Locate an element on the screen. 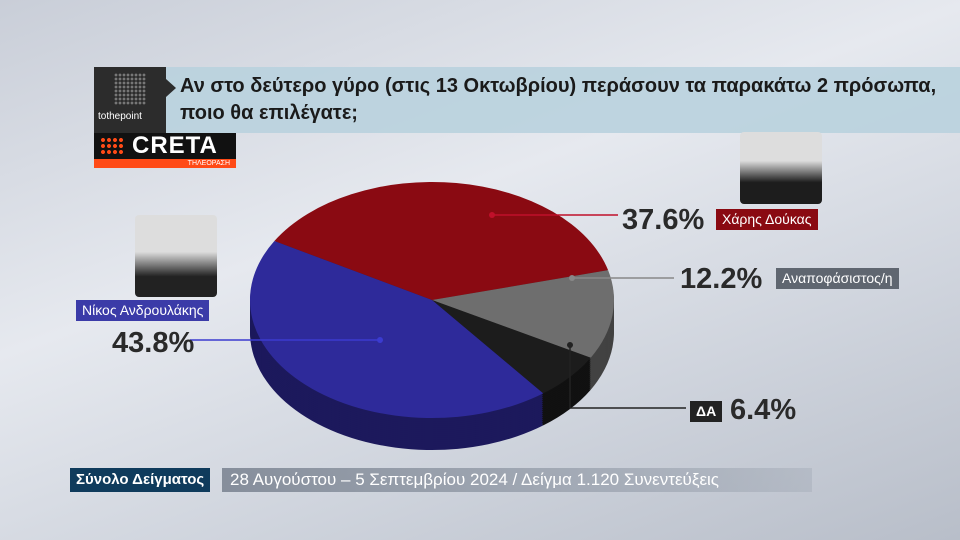 The height and width of the screenshot is (540, 960). channel-logo: CRETA ΤΗΛΕΟΡΑΣΗ is located at coordinates (165, 150).